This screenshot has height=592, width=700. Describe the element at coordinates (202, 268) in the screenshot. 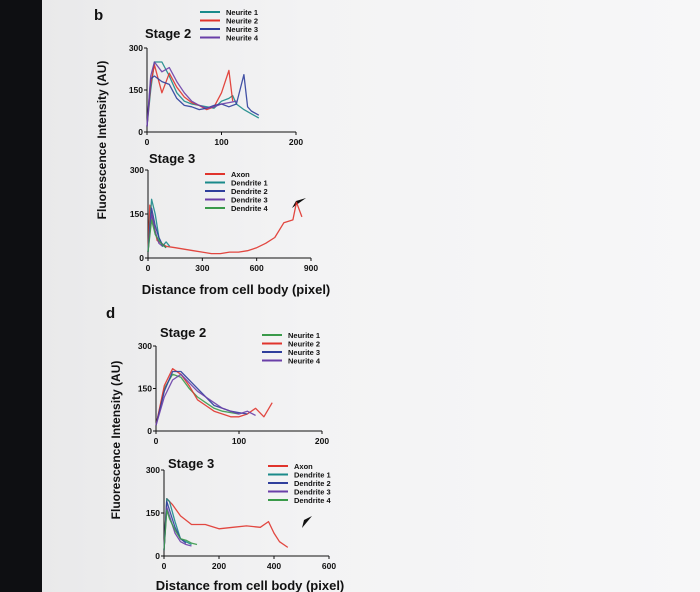

I see `x-tick-label: 300` at that location.